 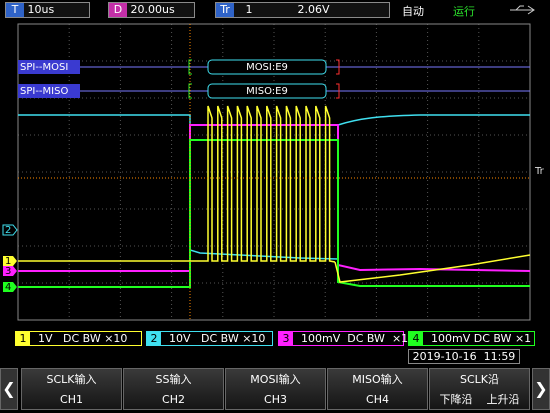 What do you see at coordinates (44, 91) in the screenshot?
I see `bus-name: SPI--MISO` at bounding box center [44, 91].